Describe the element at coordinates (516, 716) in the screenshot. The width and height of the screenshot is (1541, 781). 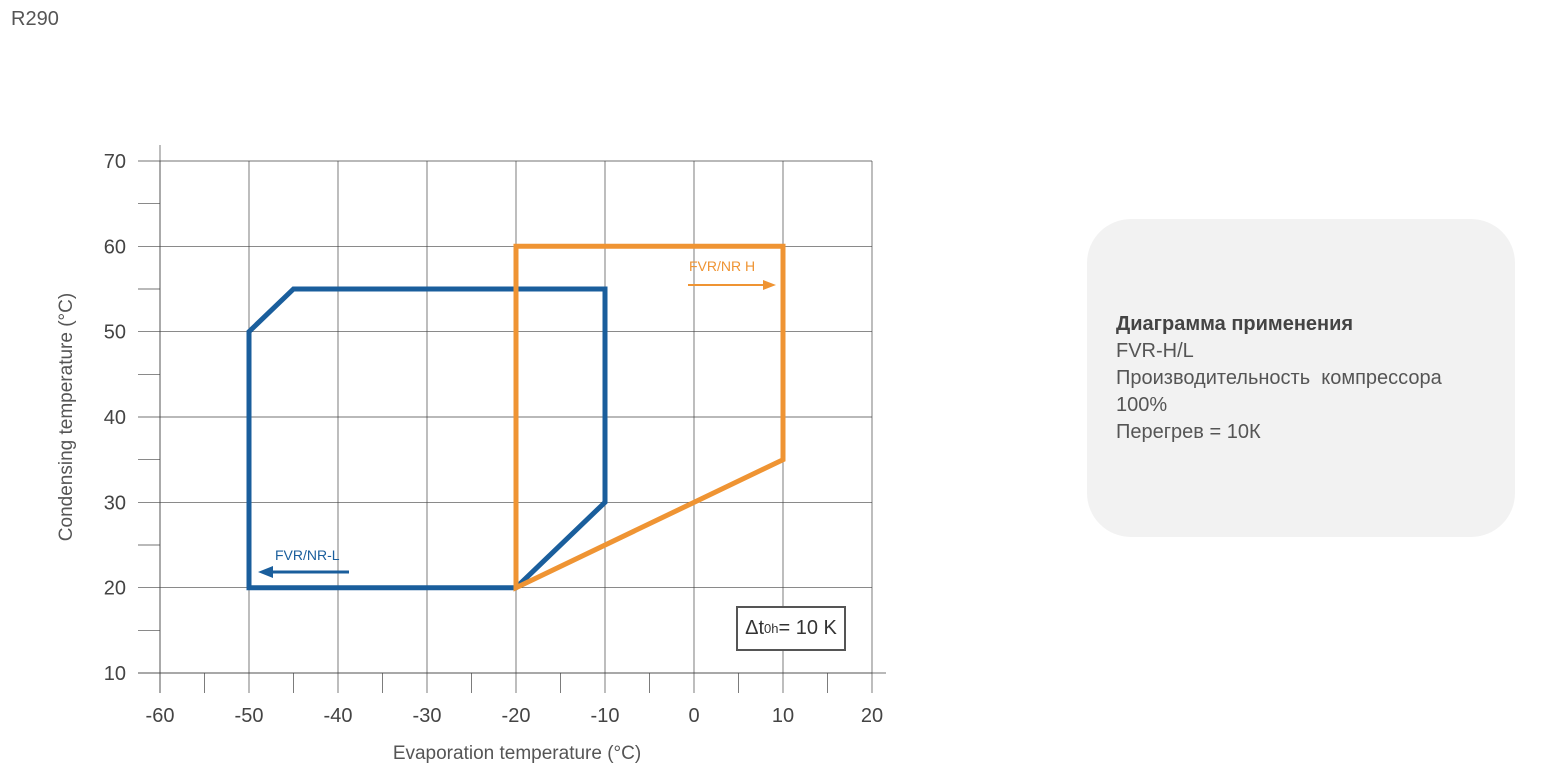
I see `x-tick-label: -20` at that location.